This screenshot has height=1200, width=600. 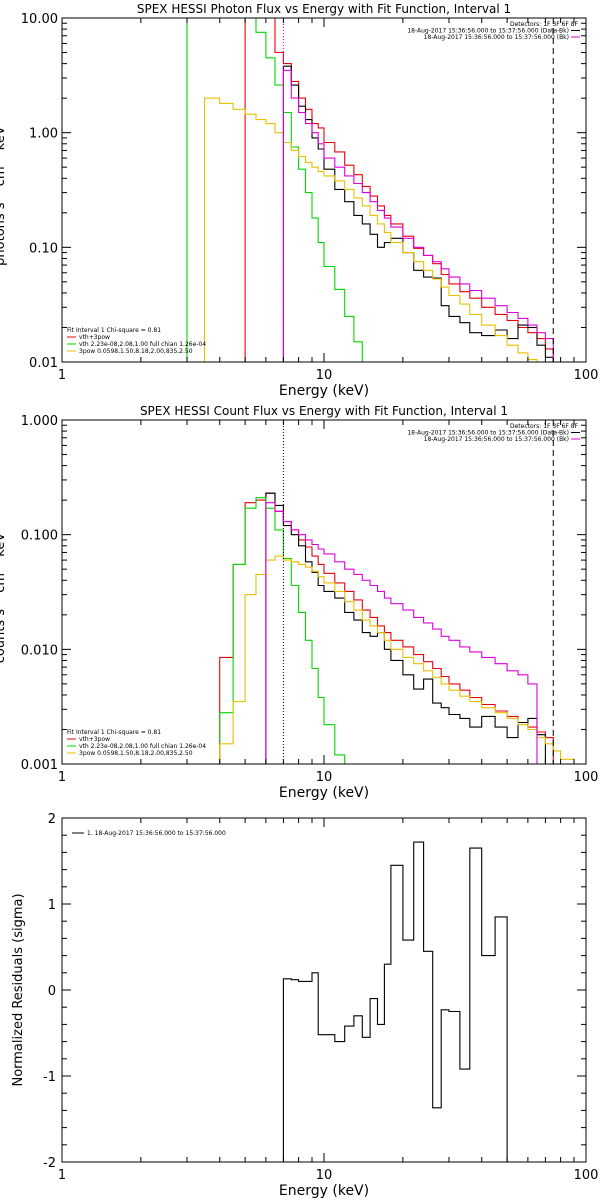 I want to click on y-tick-label: 0.010, so click(x=39, y=650).